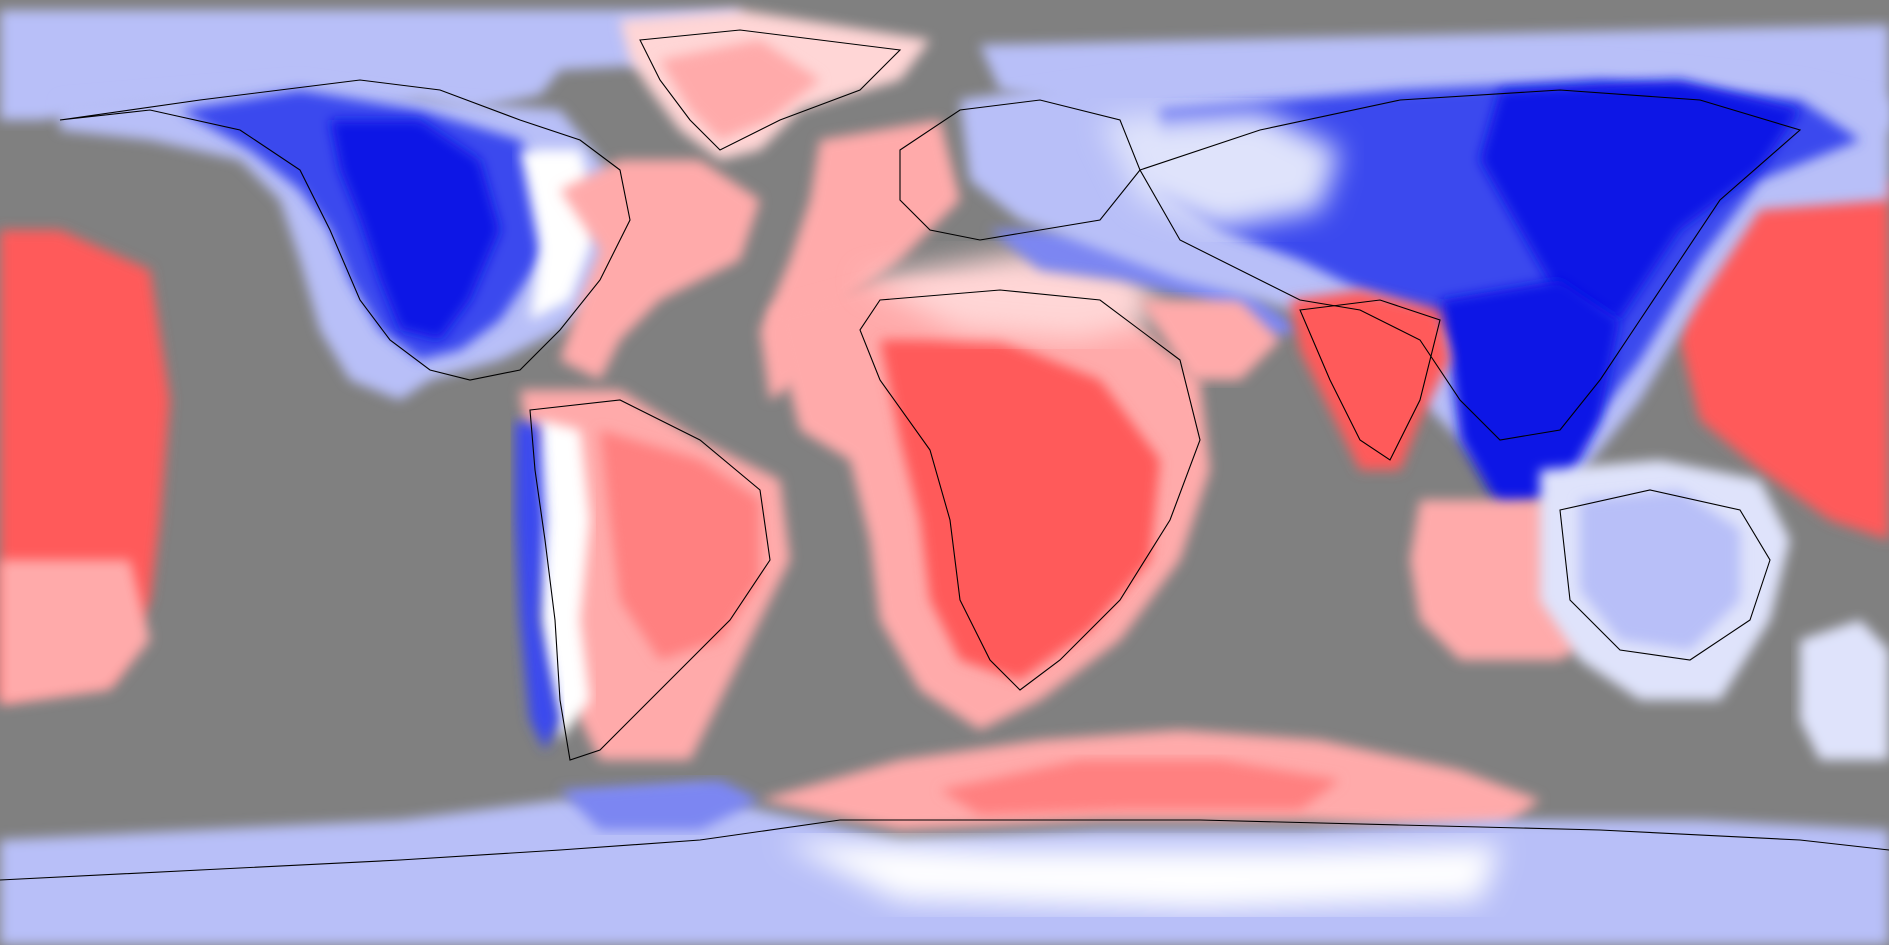  I want to click on coastline-india, so click(1370, 380).